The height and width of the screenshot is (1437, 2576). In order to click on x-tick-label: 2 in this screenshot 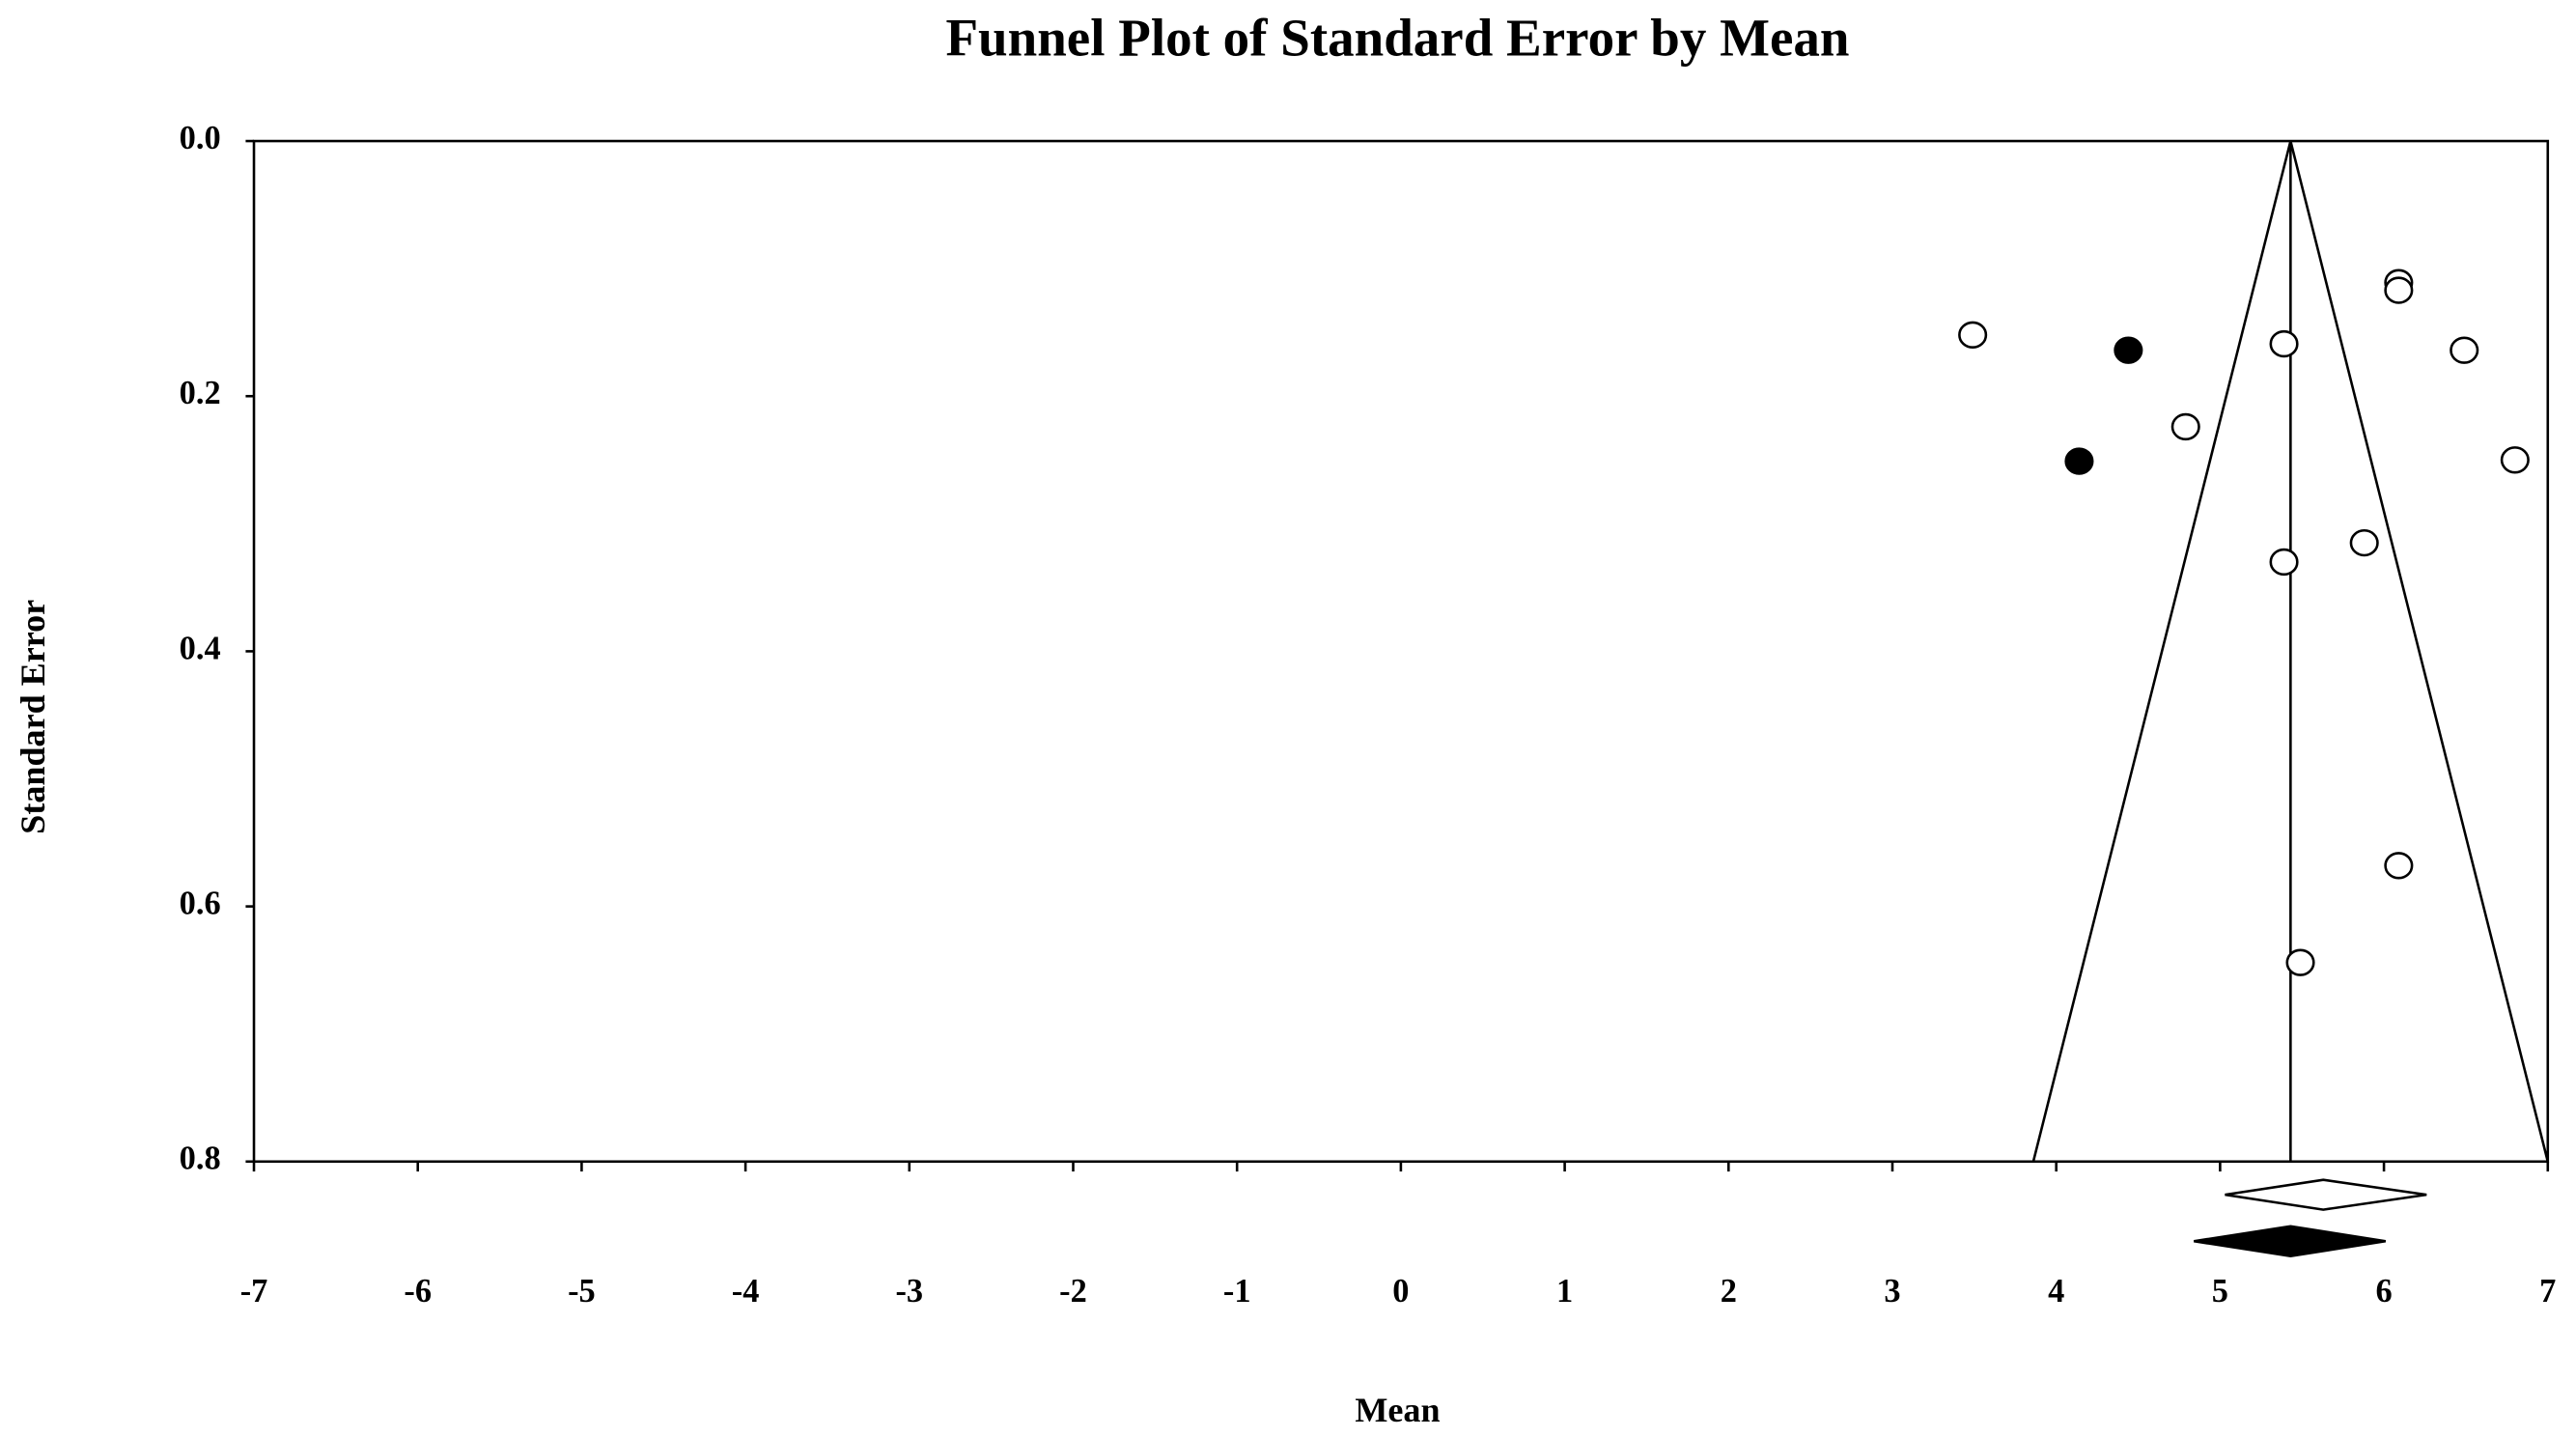, I will do `click(1729, 1291)`.